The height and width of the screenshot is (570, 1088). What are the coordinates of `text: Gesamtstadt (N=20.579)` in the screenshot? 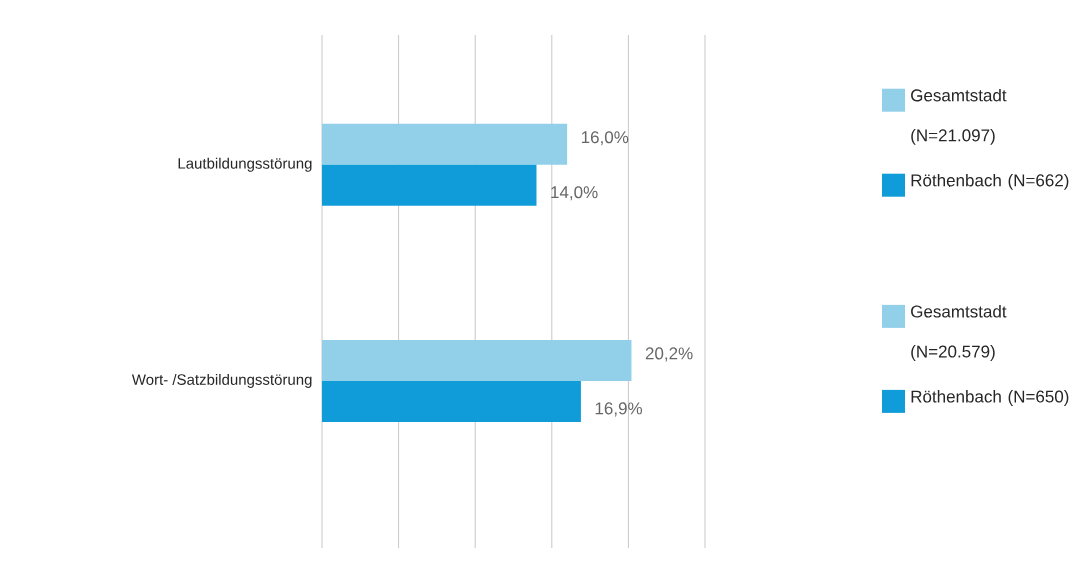 It's located at (959, 333).